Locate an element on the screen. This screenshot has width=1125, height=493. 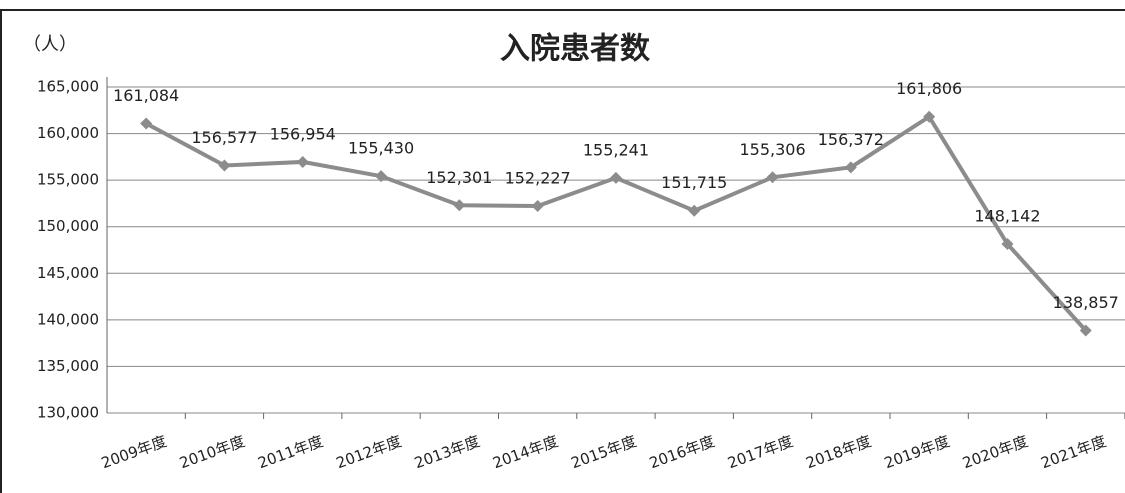
chart-title: 入院患者数 is located at coordinates (575, 49).